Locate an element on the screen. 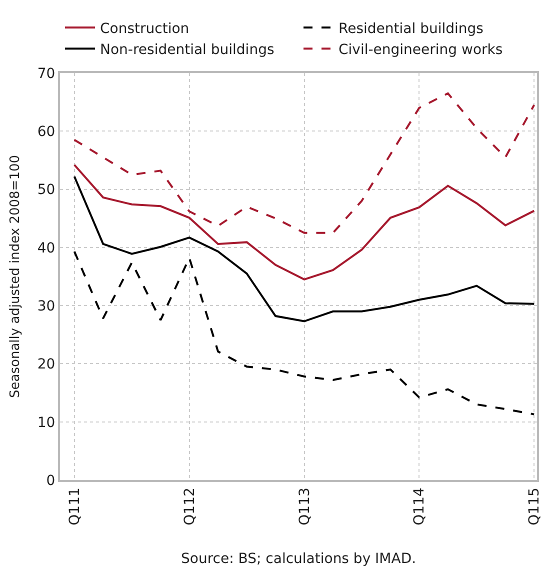 The width and height of the screenshot is (555, 570). y-tick-label: 30 is located at coordinates (46, 306).